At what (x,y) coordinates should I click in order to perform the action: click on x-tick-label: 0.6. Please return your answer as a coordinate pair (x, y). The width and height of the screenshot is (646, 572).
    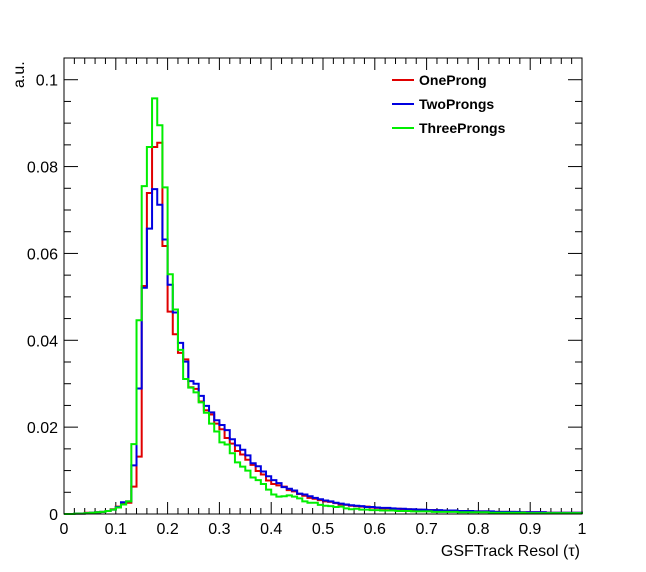
    Looking at the image, I should click on (375, 529).